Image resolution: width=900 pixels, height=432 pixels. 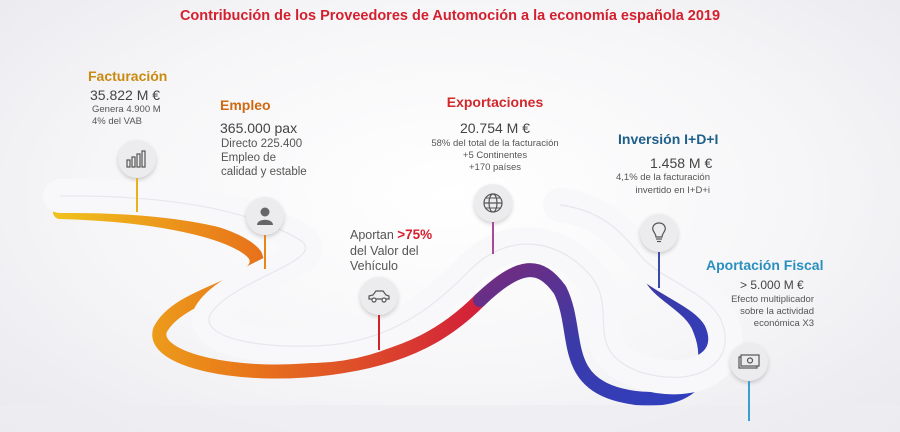 What do you see at coordinates (117, 121) in the screenshot?
I see `facturacion-line2: 4% del VAB` at bounding box center [117, 121].